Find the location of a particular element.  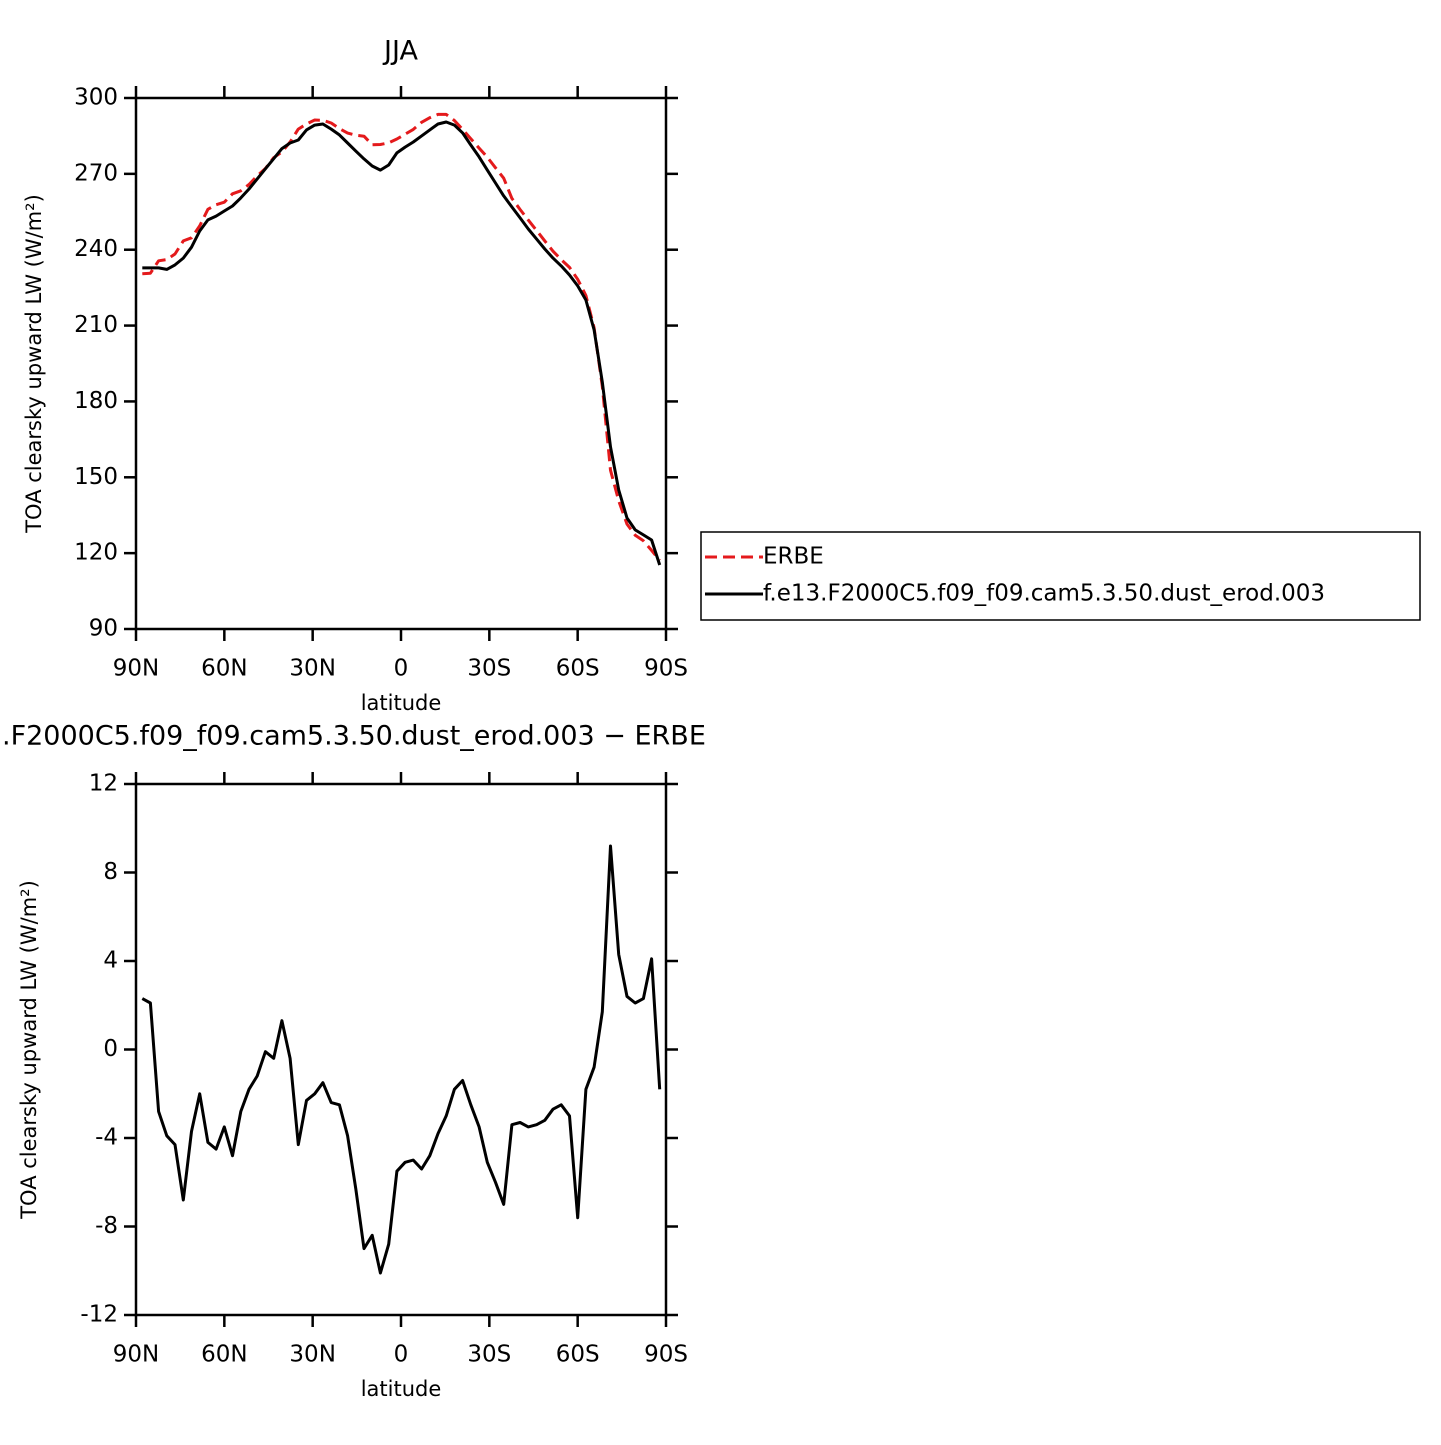

y-tick-label: -12 is located at coordinates (99, 1315).